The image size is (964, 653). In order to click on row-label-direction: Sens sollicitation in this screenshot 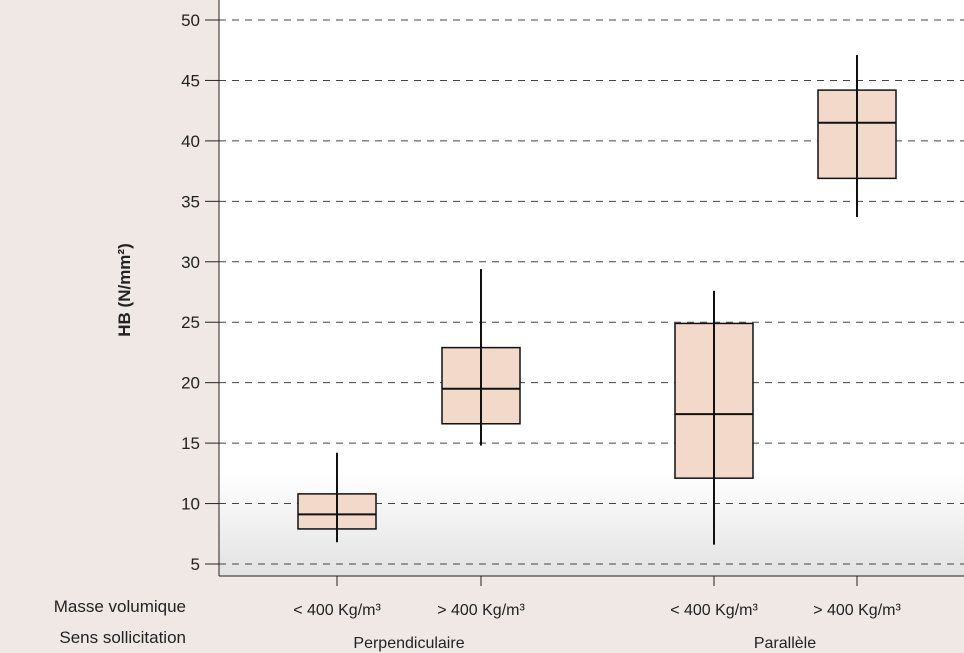, I will do `click(122, 637)`.